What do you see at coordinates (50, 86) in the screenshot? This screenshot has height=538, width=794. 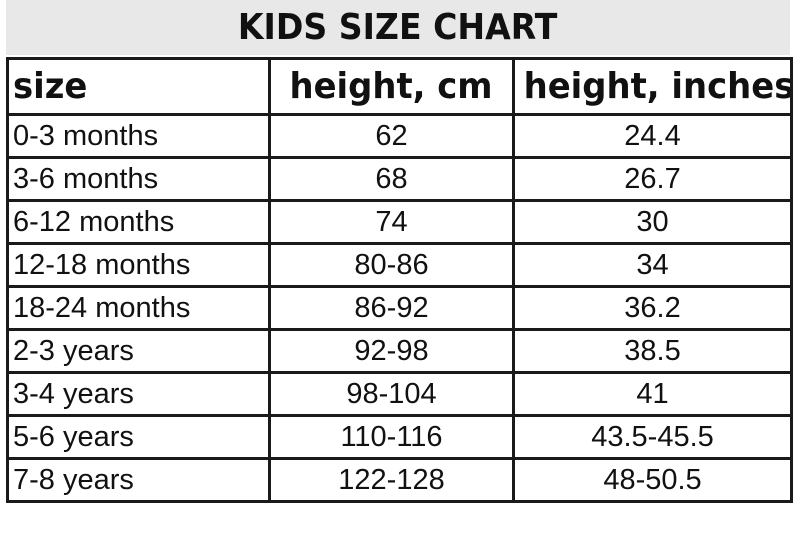 I see `header-size-label: size` at bounding box center [50, 86].